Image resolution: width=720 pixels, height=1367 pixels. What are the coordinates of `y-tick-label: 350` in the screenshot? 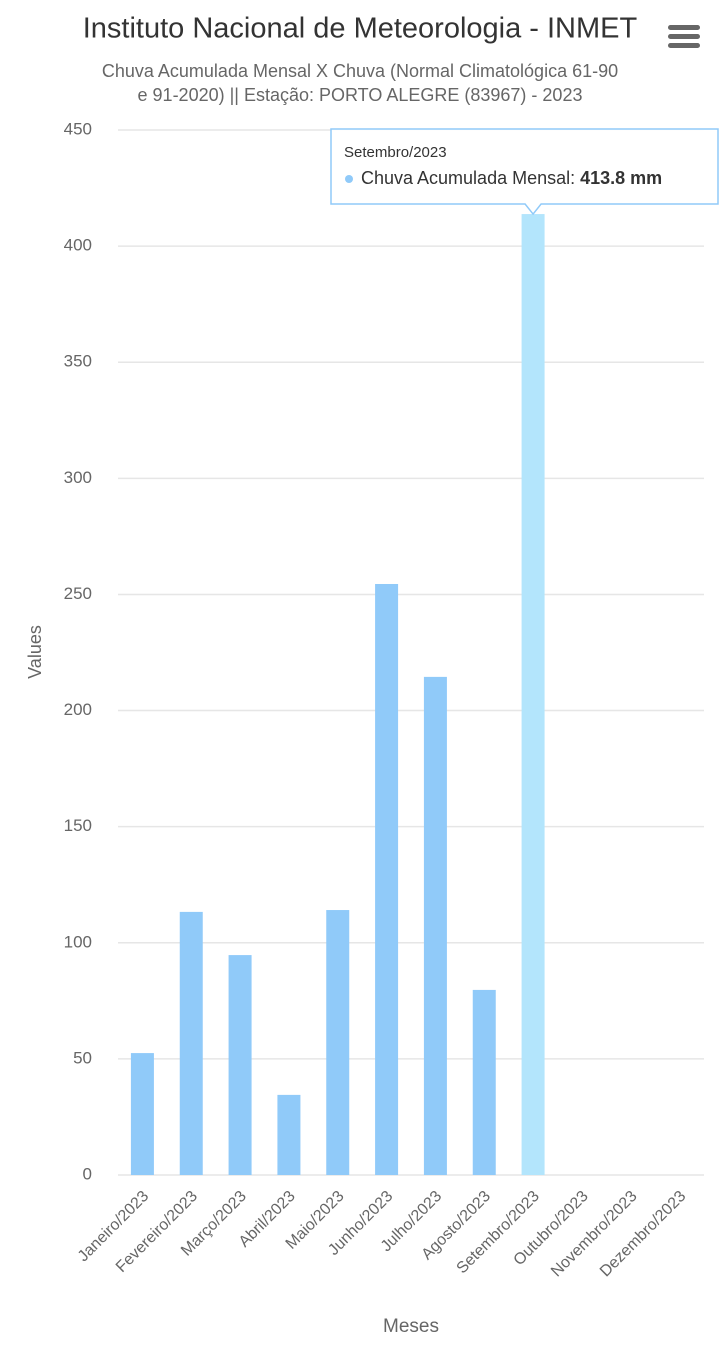 It's located at (78, 361).